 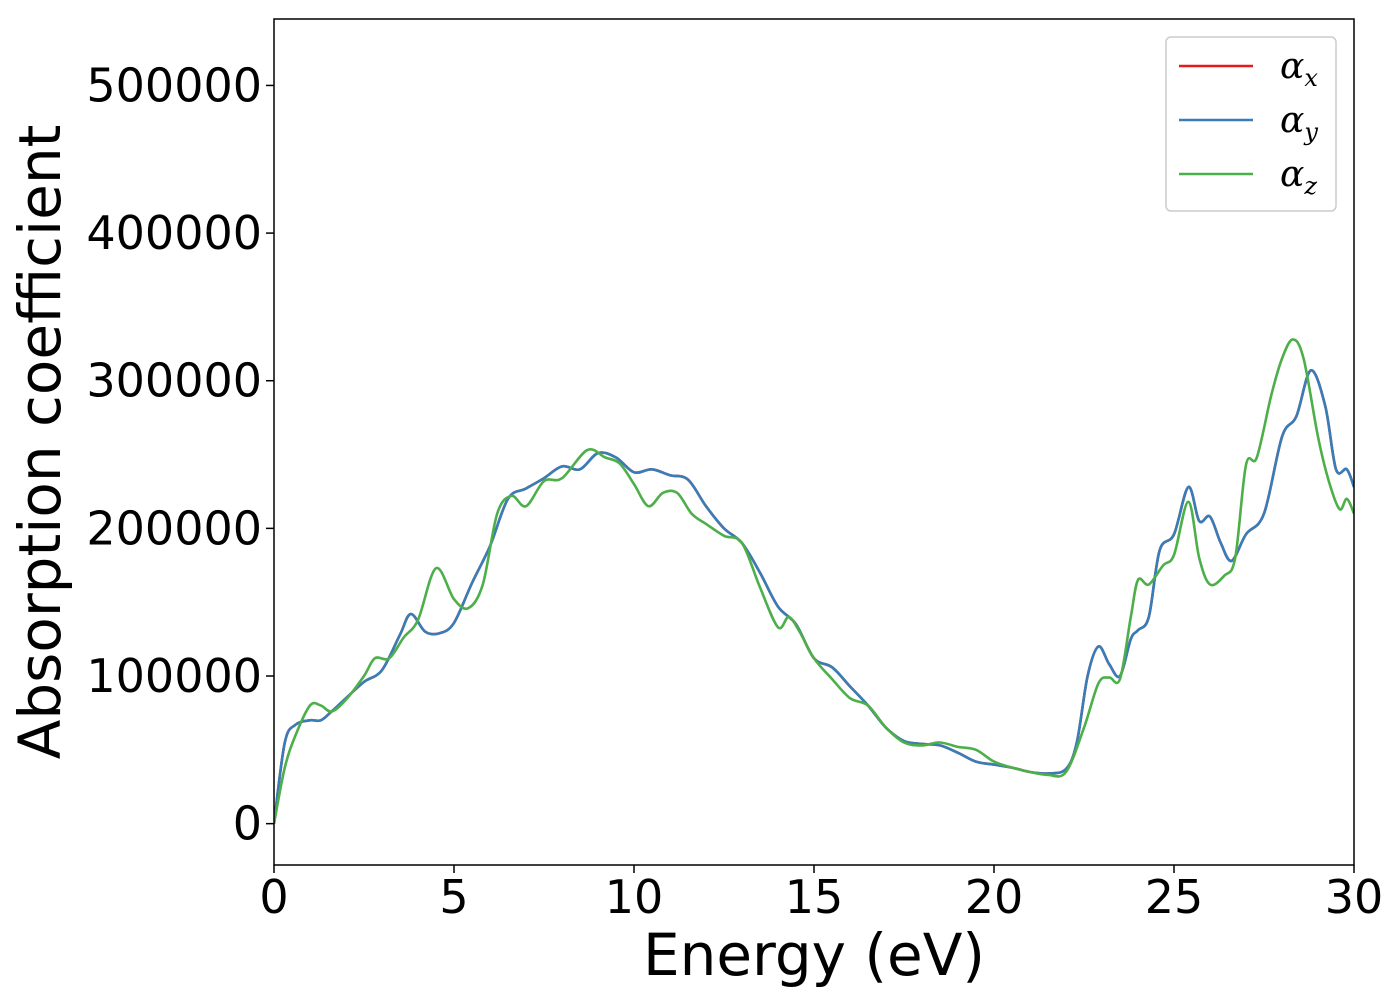 What do you see at coordinates (174, 528) in the screenshot?
I see `y-tick-label: 200000` at bounding box center [174, 528].